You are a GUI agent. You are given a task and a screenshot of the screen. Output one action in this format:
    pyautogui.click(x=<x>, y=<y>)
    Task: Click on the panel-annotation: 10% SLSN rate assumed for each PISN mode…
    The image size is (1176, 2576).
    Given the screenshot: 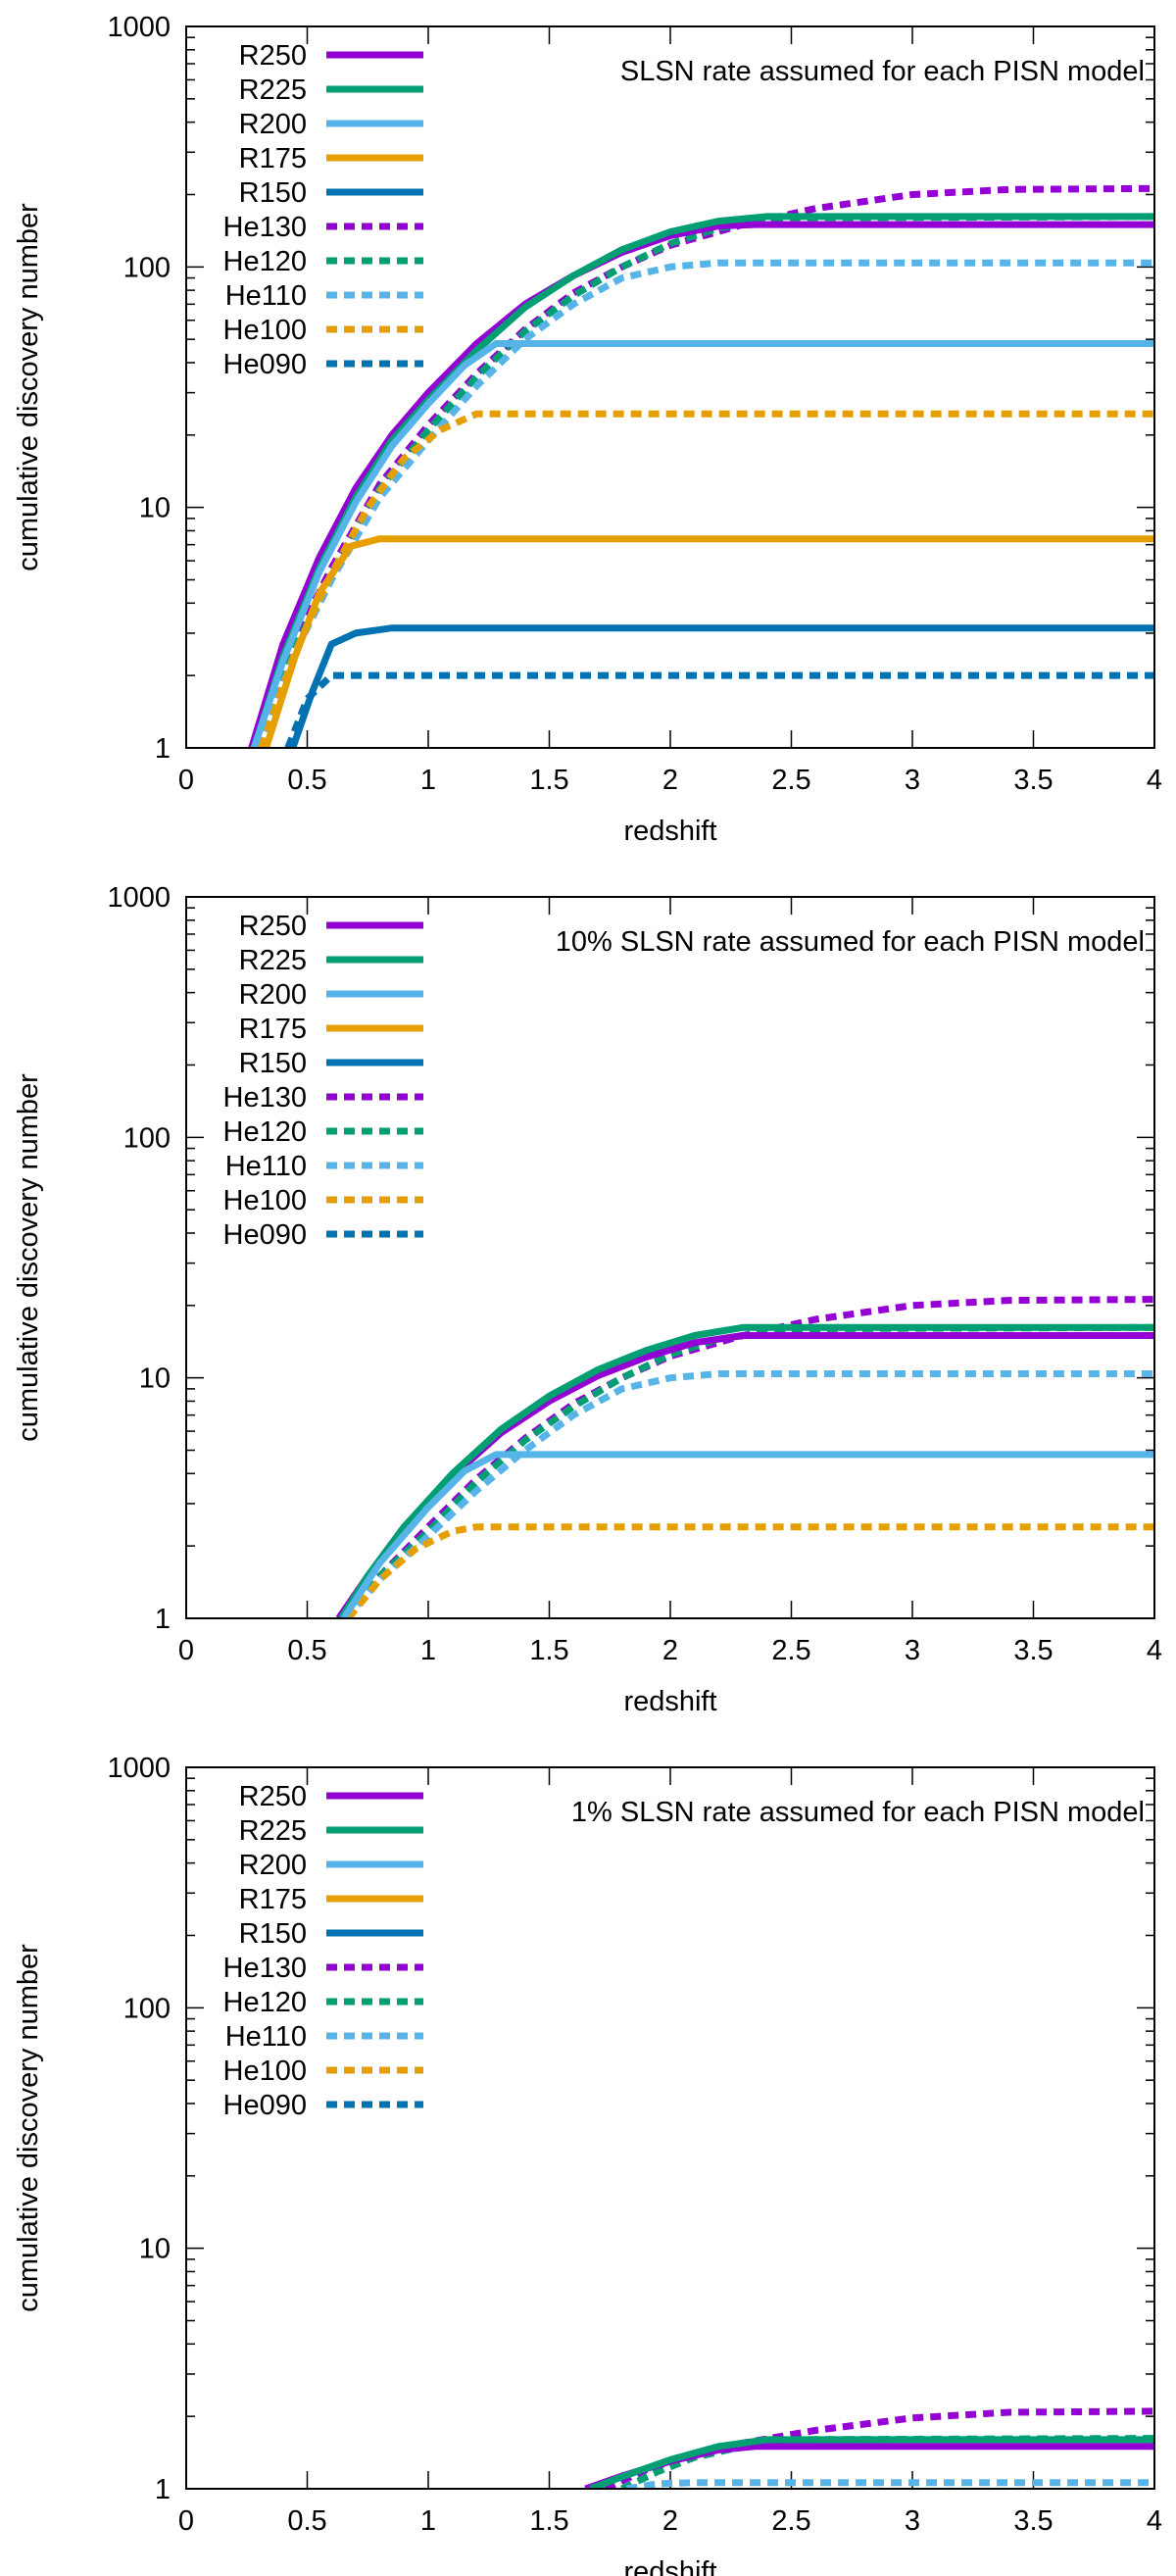 What is the action you would take?
    pyautogui.click(x=850, y=942)
    